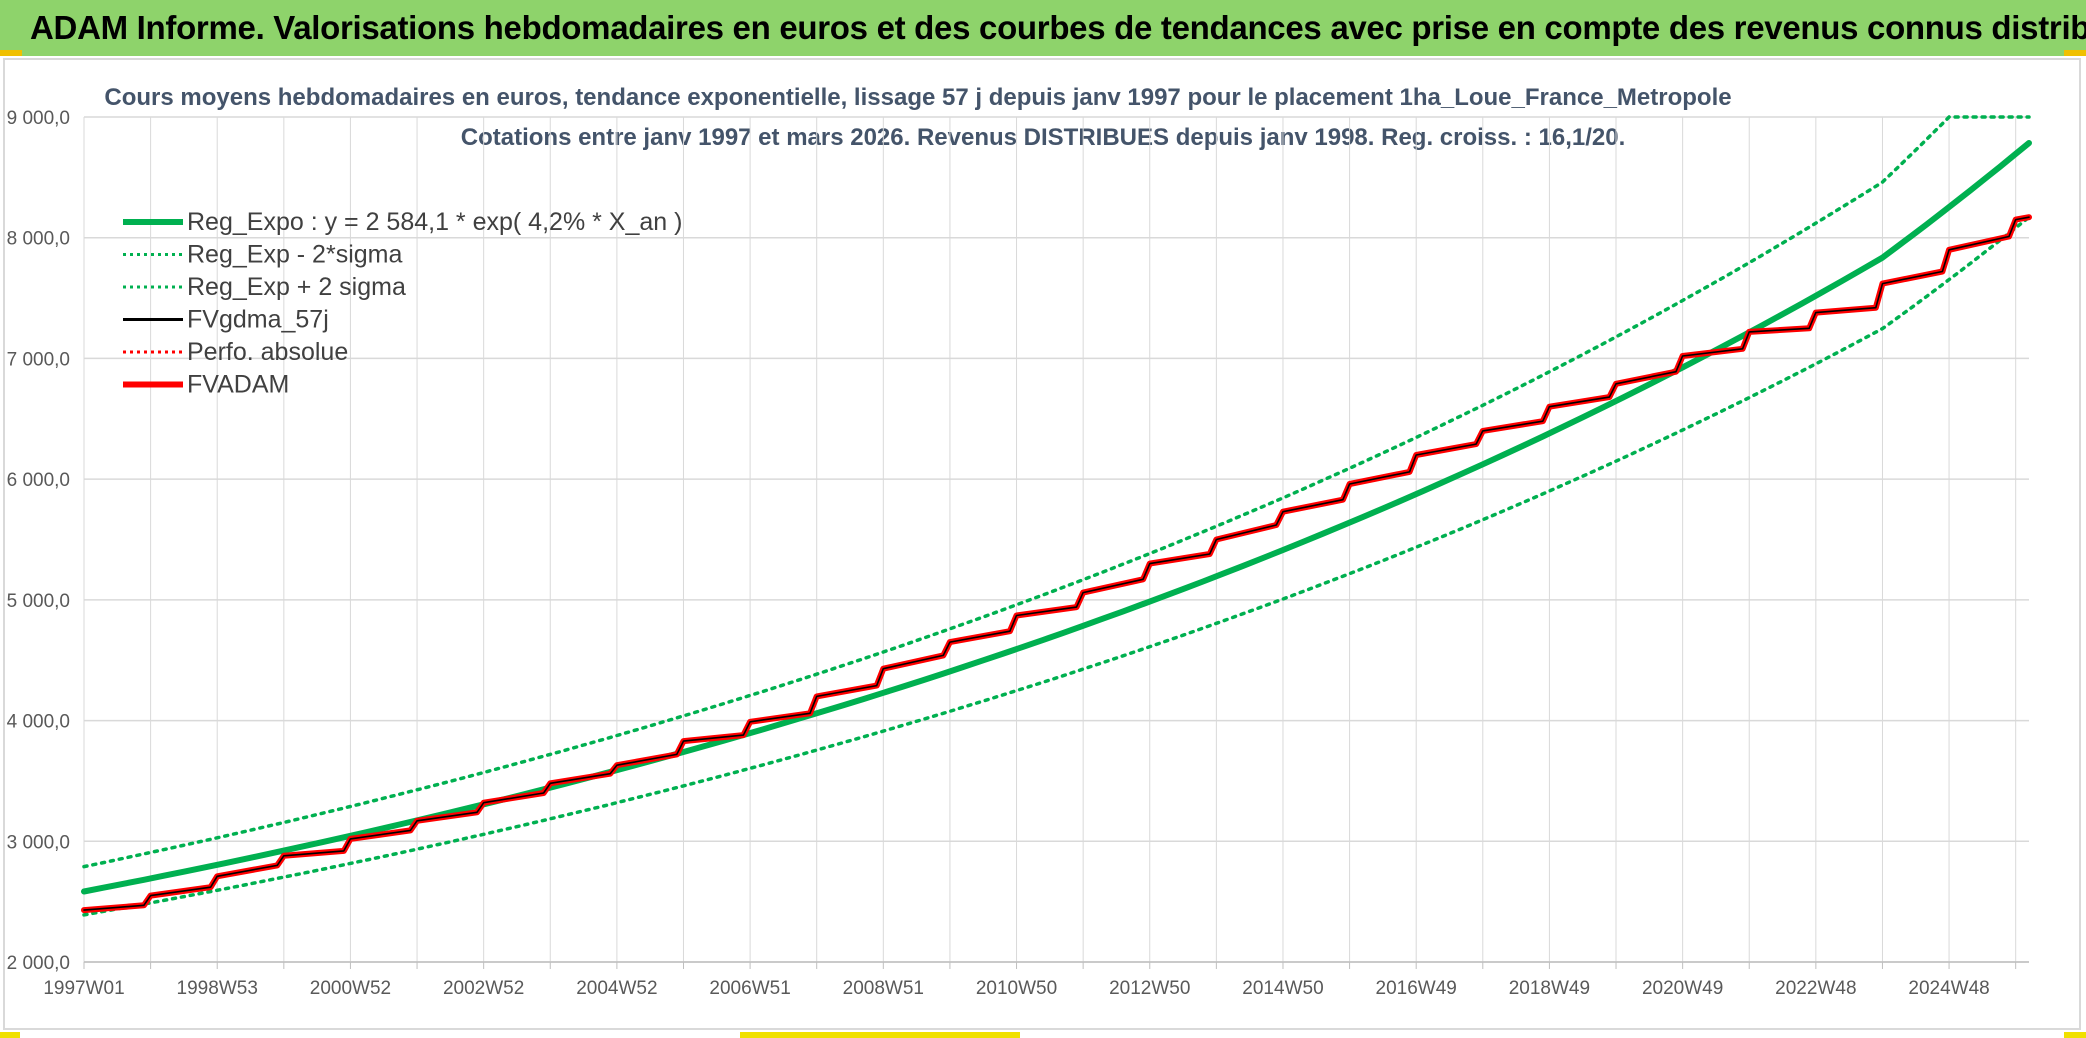 This screenshot has width=2086, height=1038. Describe the element at coordinates (1016, 988) in the screenshot. I see `x-tick-label: 2010W50` at that location.